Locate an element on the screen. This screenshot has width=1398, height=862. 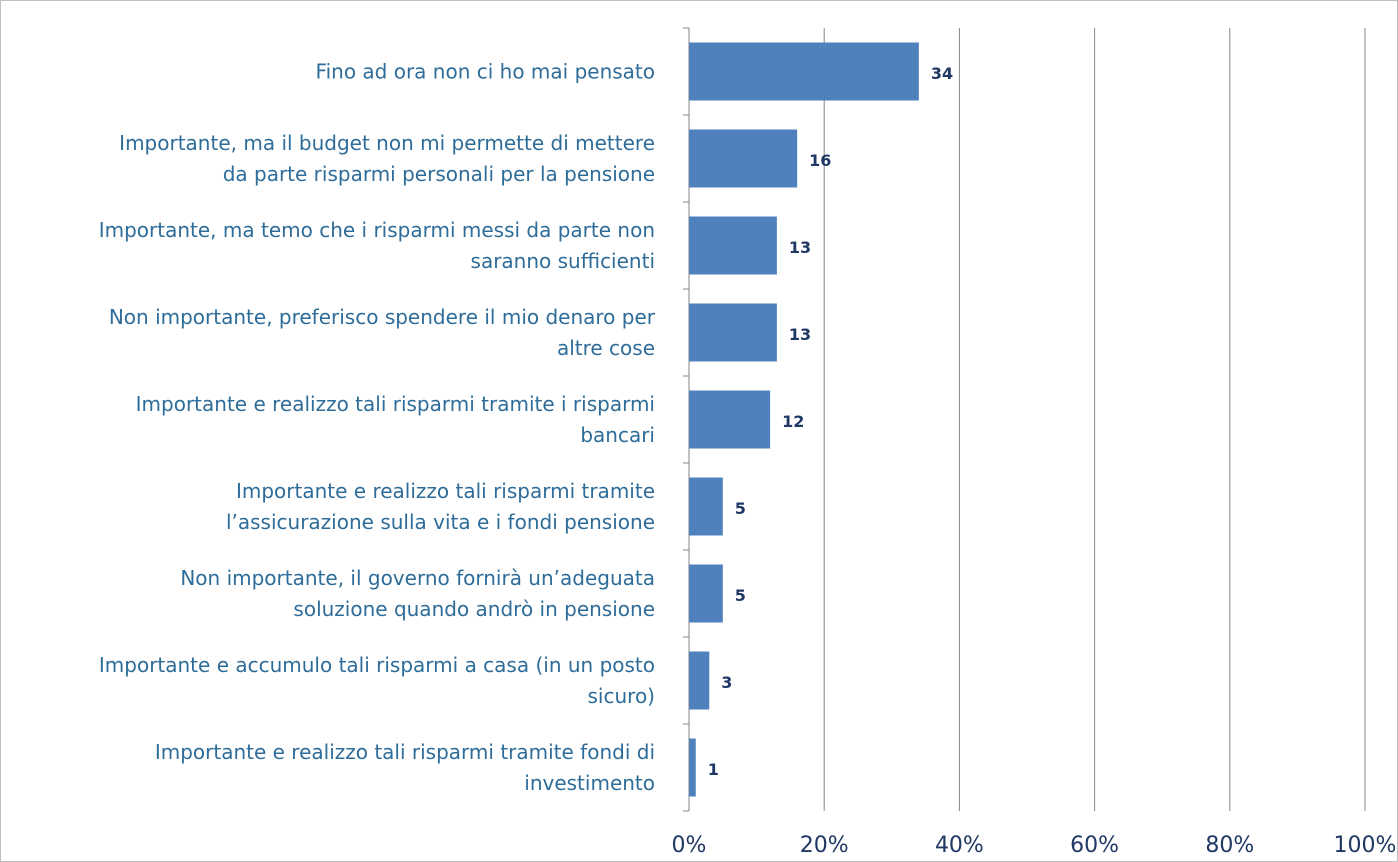
x-tick-label: 0% is located at coordinates (689, 845).